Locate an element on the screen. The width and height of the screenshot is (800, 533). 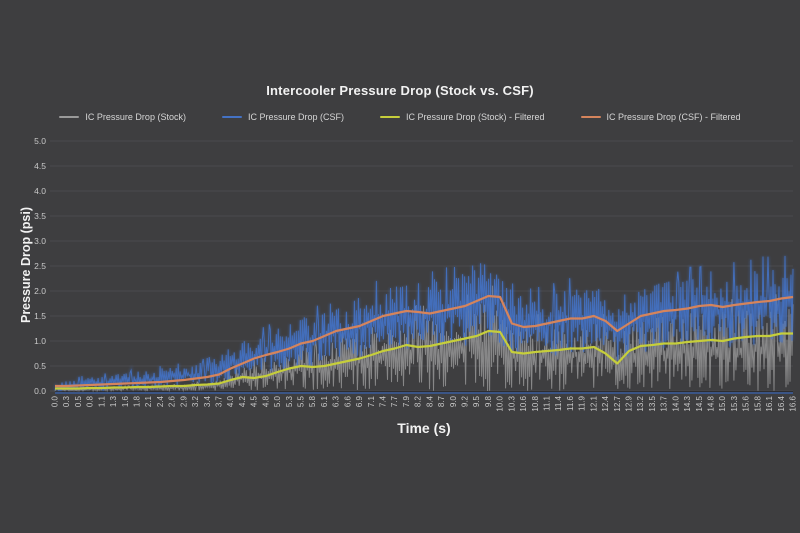
x-tick-label: 5.5 is located at coordinates (301, 401).